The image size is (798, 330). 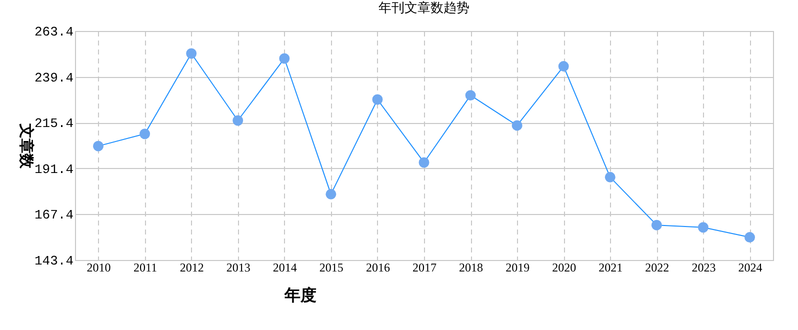 What do you see at coordinates (564, 267) in the screenshot?
I see `x-tick-label: 2020` at bounding box center [564, 267].